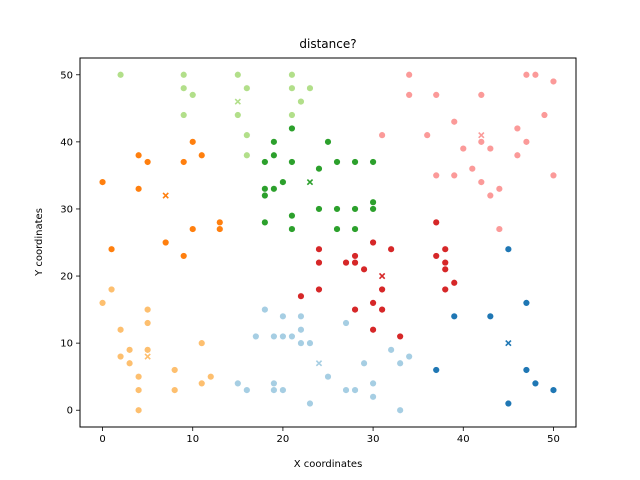  Describe the element at coordinates (328, 464) in the screenshot. I see `x-axis-label: X coordinates` at that location.